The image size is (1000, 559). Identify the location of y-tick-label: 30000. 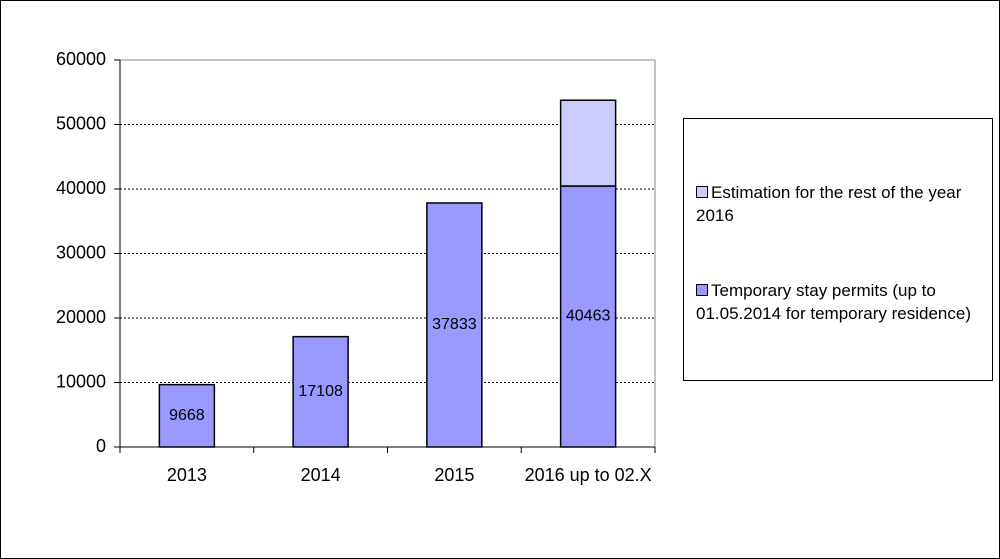
(81, 252).